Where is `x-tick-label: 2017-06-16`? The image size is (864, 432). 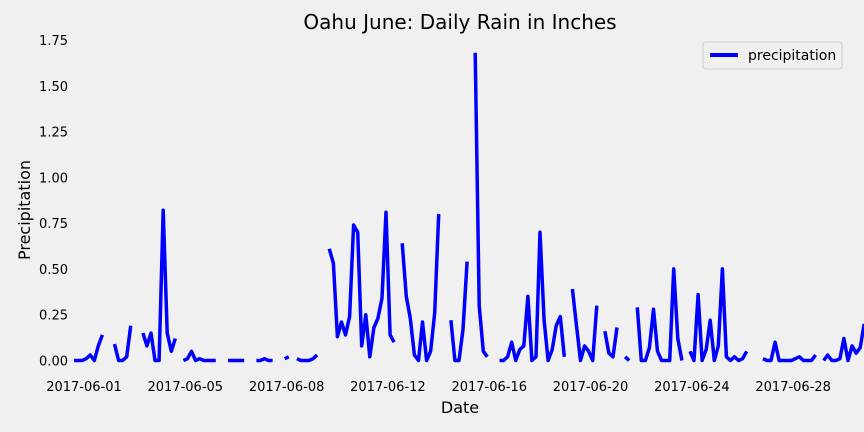 x-tick-label: 2017-06-16 is located at coordinates (489, 387).